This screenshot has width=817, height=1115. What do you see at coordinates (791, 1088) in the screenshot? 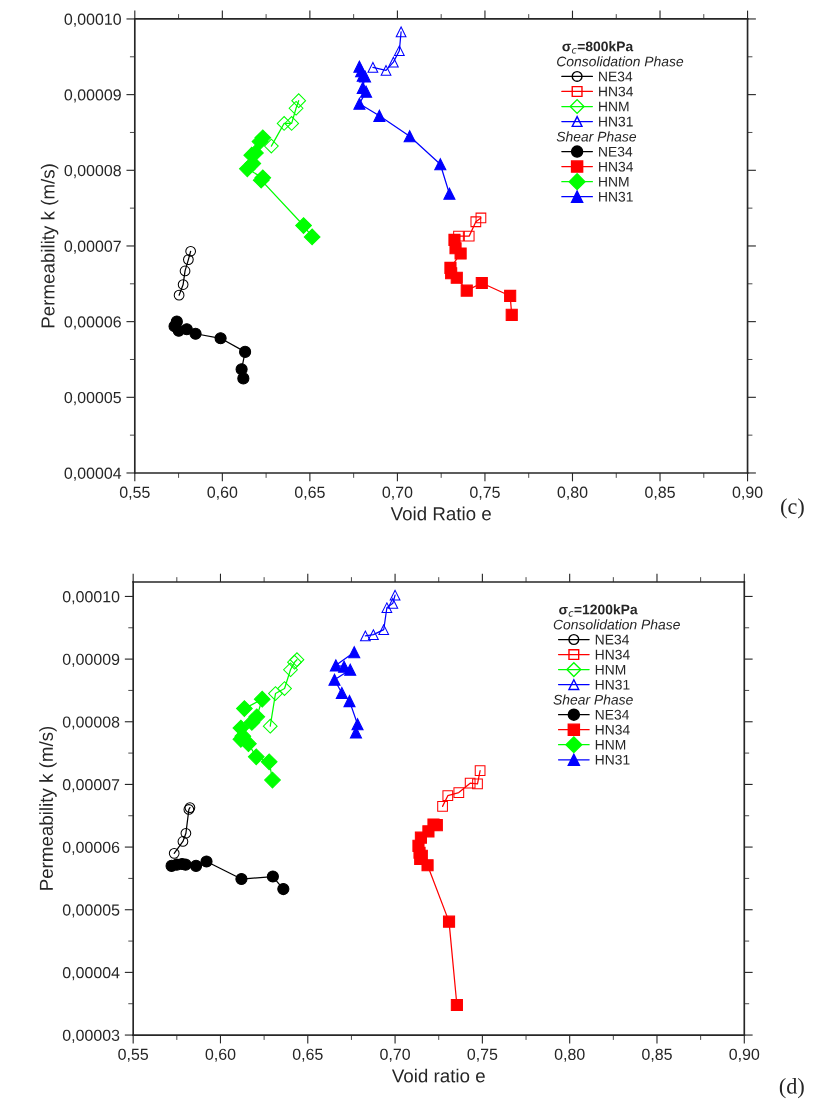
I see `text: (d)` at bounding box center [791, 1088].